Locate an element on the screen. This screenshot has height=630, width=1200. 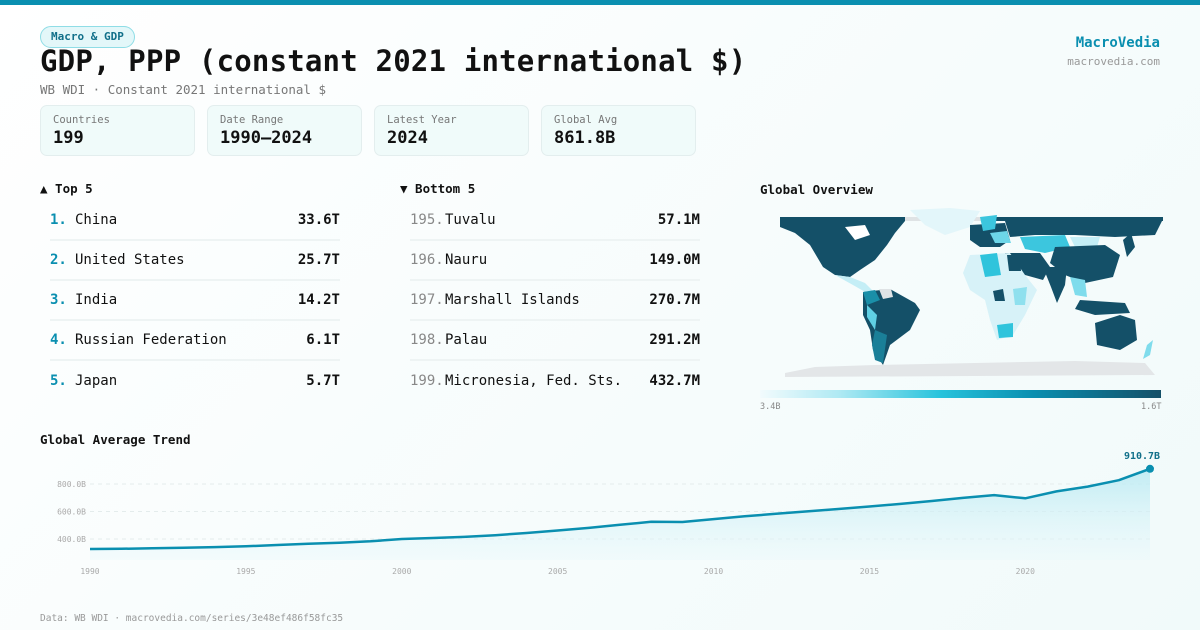
region-south-africa is located at coordinates (1005, 330).